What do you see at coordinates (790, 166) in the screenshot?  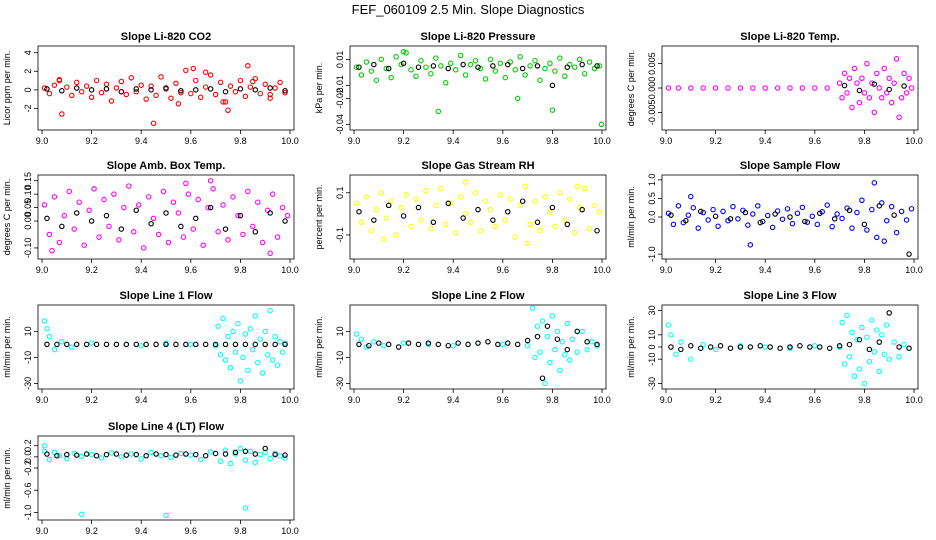 I see `plot-title: Slope Sample Flow` at bounding box center [790, 166].